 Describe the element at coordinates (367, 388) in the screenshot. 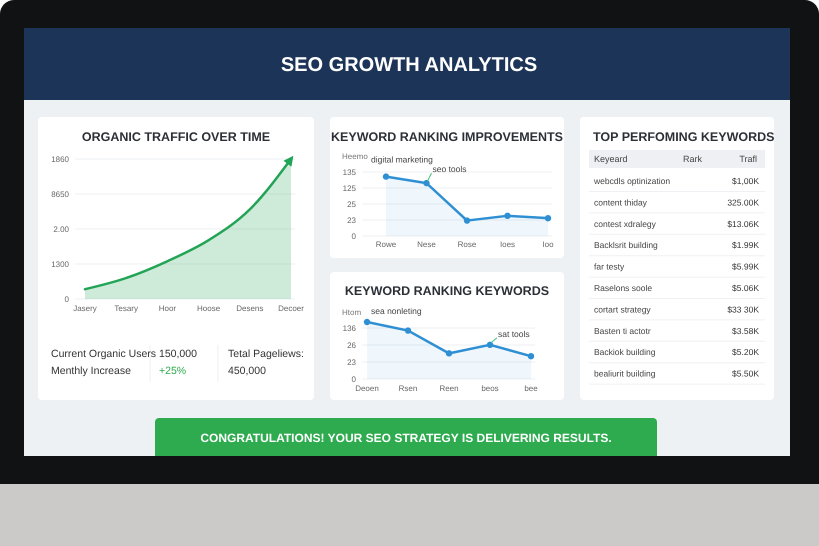

I see `x-tick-label: Deoen` at that location.